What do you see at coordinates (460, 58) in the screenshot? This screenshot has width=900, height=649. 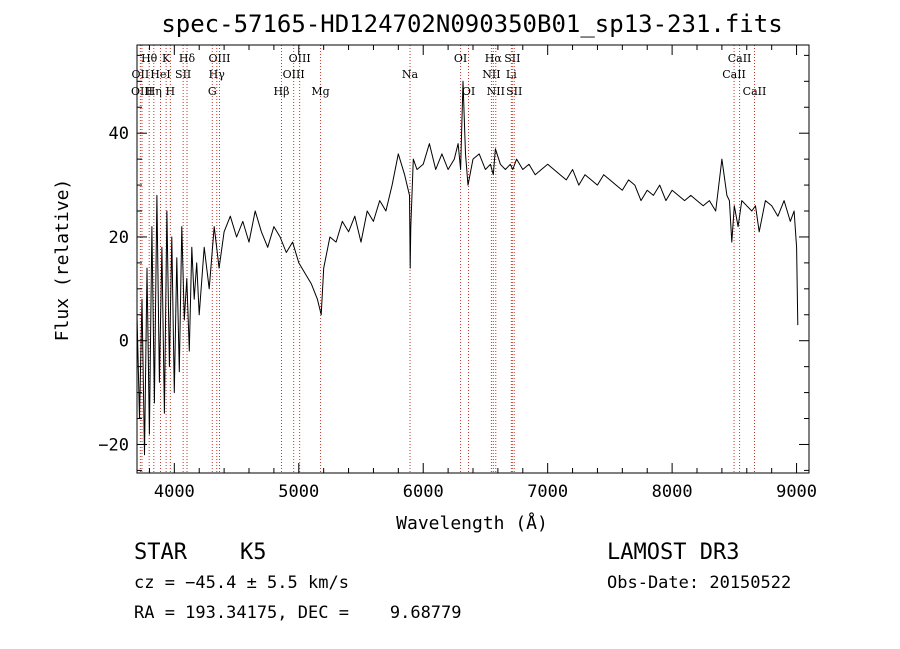 I see `line-label-17: OI` at bounding box center [460, 58].